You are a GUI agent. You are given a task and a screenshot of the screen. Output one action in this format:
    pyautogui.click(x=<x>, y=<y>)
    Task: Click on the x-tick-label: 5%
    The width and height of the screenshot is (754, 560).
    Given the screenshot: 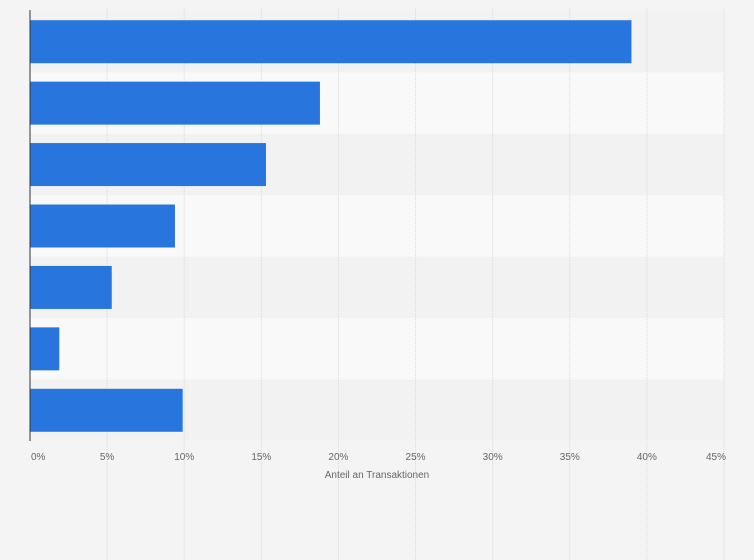 What is the action you would take?
    pyautogui.click(x=107, y=457)
    